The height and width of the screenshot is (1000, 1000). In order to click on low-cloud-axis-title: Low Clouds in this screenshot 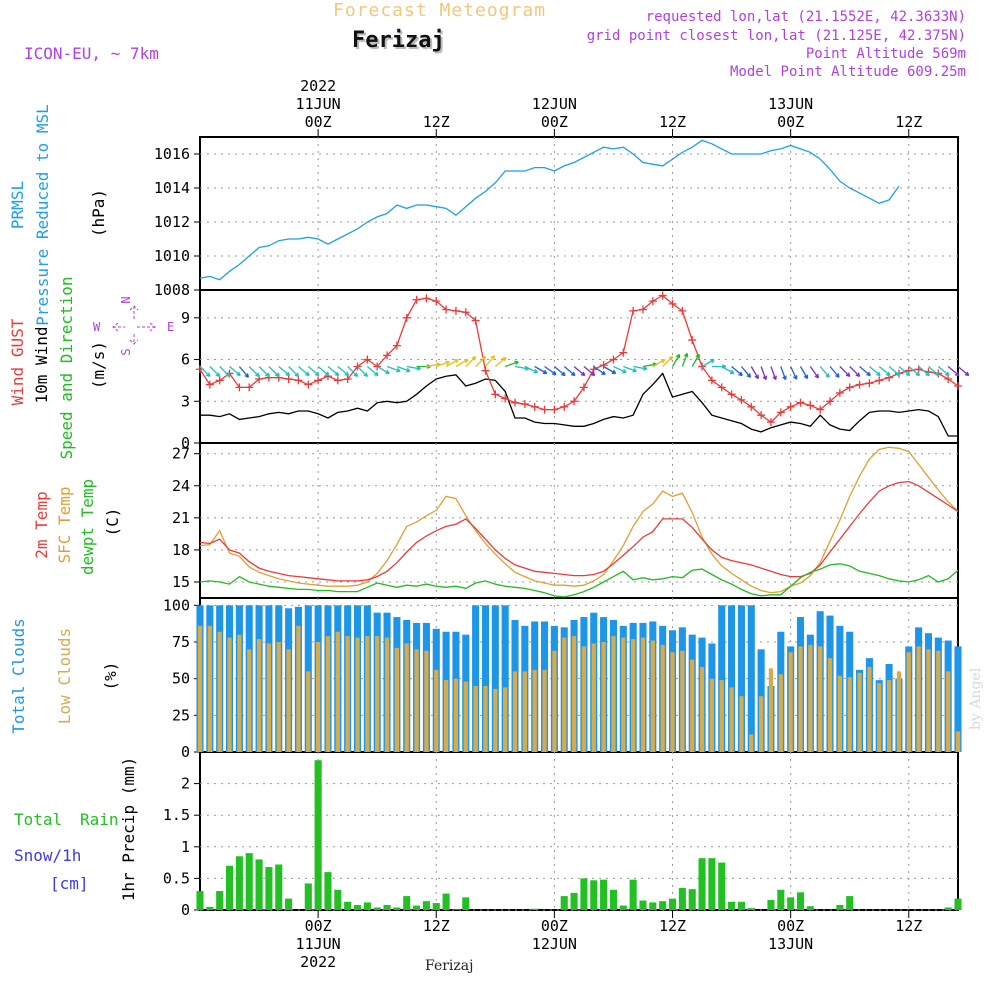, I will do `click(64, 676)`.